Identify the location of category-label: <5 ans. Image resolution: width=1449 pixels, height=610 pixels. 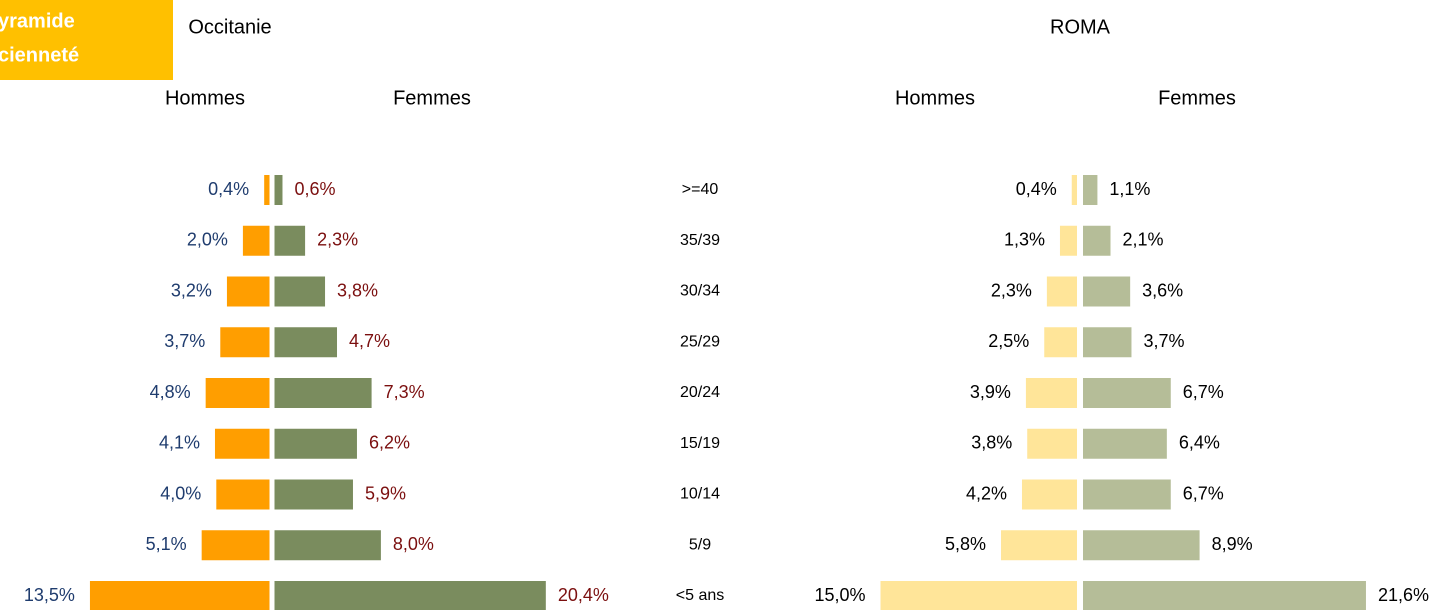
(700, 595).